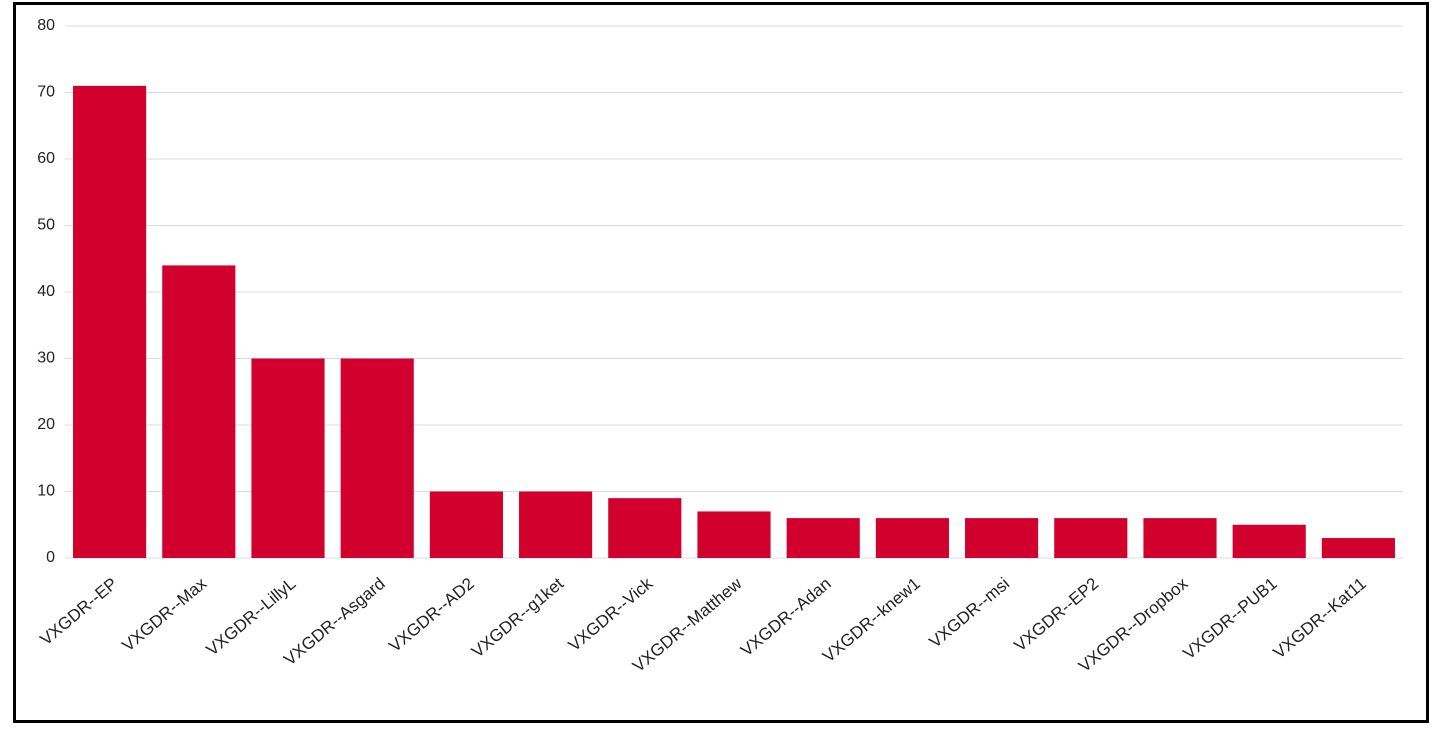 Image resolution: width=1440 pixels, height=736 pixels. What do you see at coordinates (46, 491) in the screenshot?
I see `y-tick-label: 10` at bounding box center [46, 491].